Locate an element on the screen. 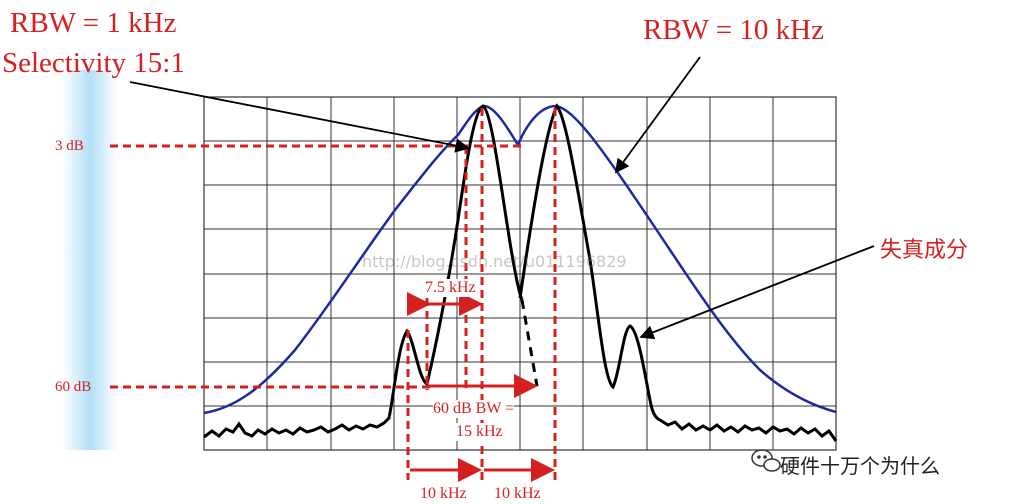  rbw-10khz-label: RBW = 10 kHz is located at coordinates (733, 30).